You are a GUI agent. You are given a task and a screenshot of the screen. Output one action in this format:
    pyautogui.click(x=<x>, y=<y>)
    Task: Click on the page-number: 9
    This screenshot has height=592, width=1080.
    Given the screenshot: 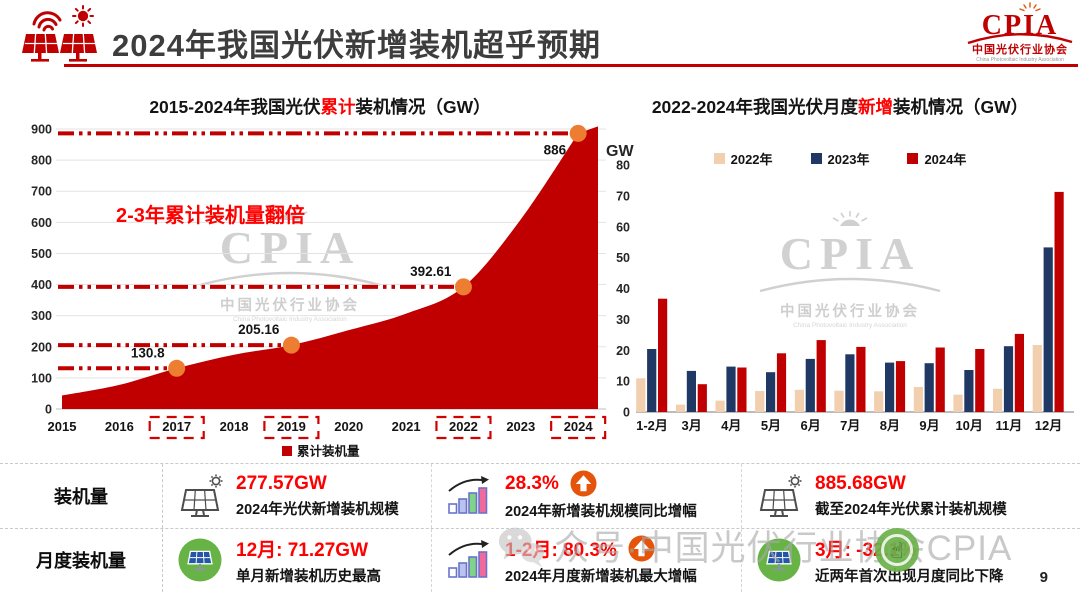 What is the action you would take?
    pyautogui.click(x=1043, y=577)
    